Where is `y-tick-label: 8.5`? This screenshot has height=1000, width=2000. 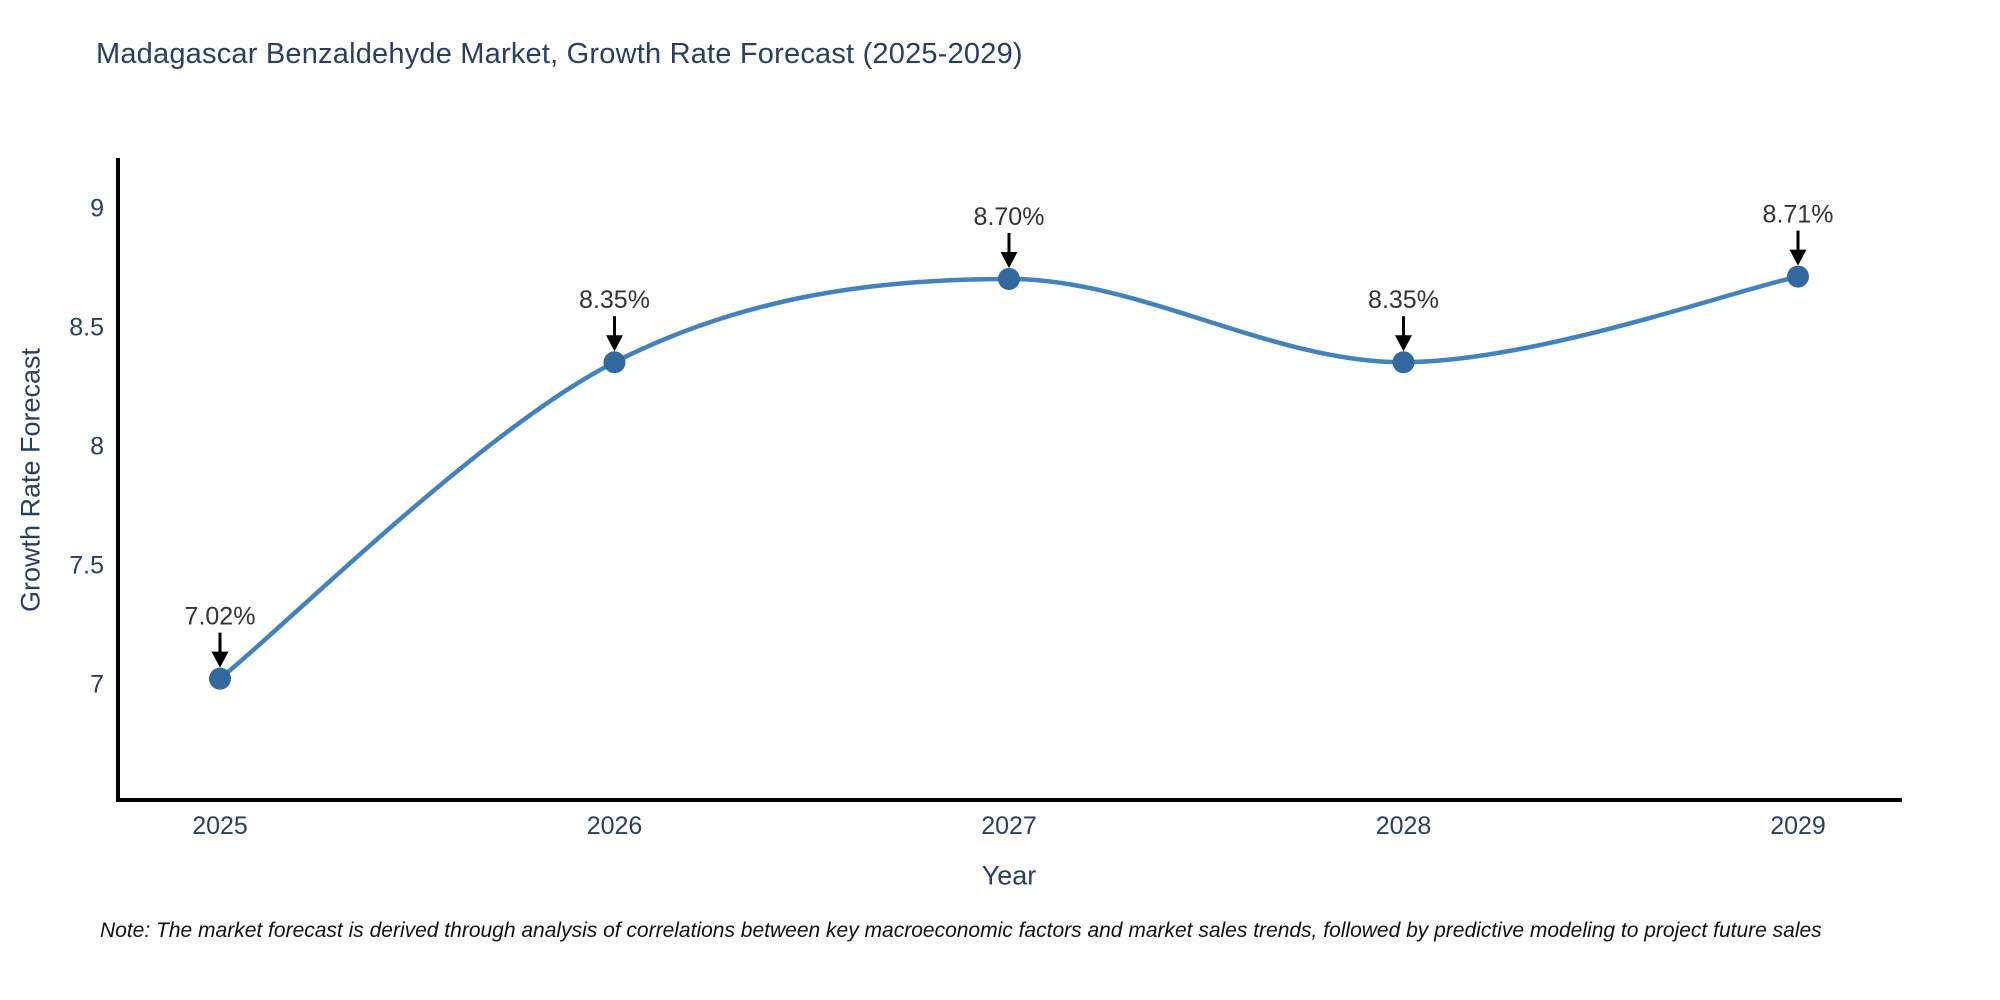 y-tick-label: 8.5 is located at coordinates (86, 328).